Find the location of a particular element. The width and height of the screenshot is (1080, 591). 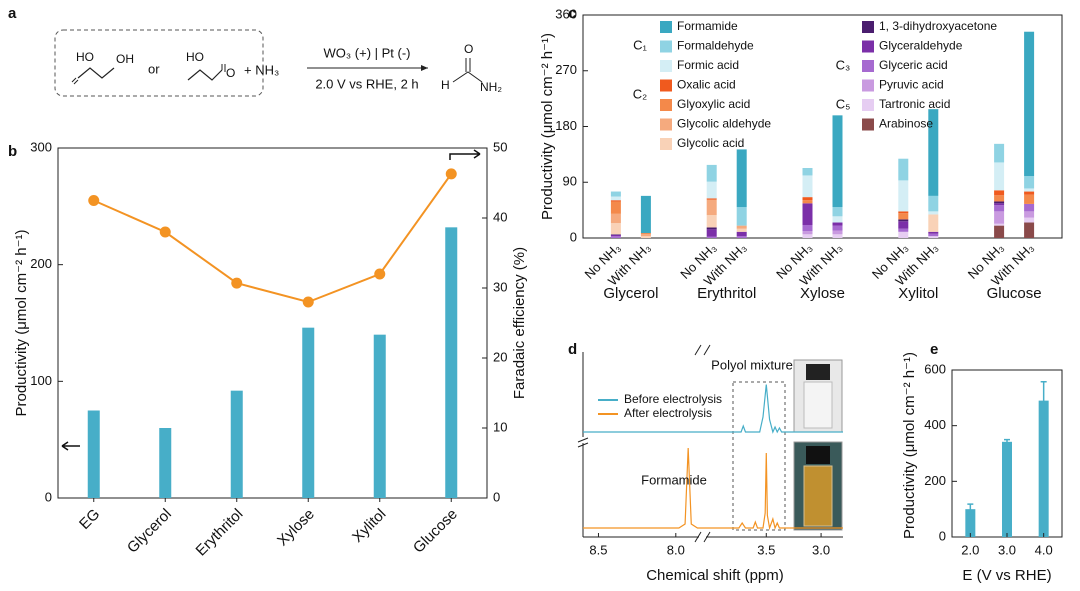

axis-title: Faradaic efficiency (%) is located at coordinates (519, 323).